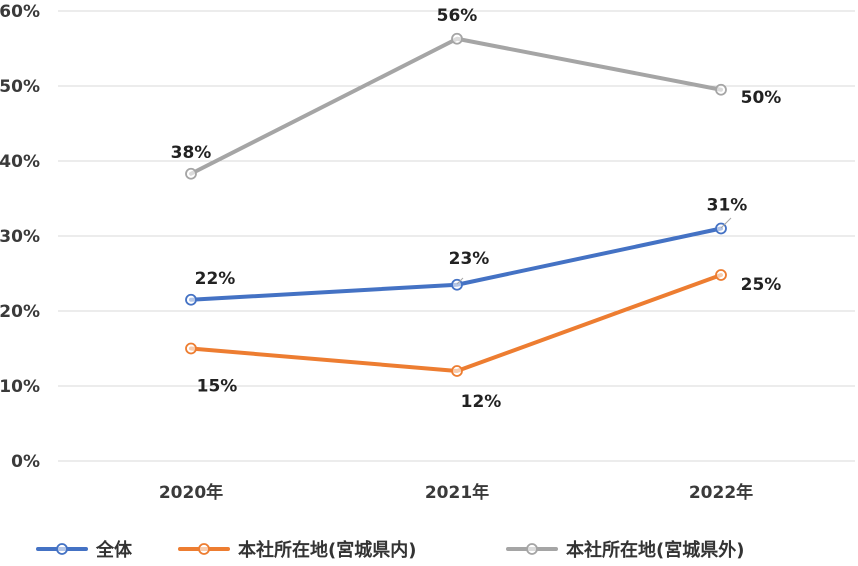 This screenshot has width=858, height=566. What do you see at coordinates (215, 279) in the screenshot?
I see `data-label: 22%` at bounding box center [215, 279].